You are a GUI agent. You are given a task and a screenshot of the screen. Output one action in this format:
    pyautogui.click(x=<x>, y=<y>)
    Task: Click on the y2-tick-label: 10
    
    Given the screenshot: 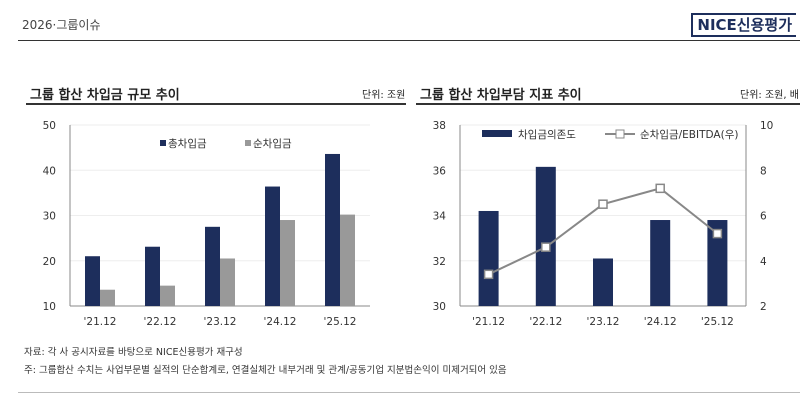 What is the action you would take?
    pyautogui.click(x=766, y=126)
    